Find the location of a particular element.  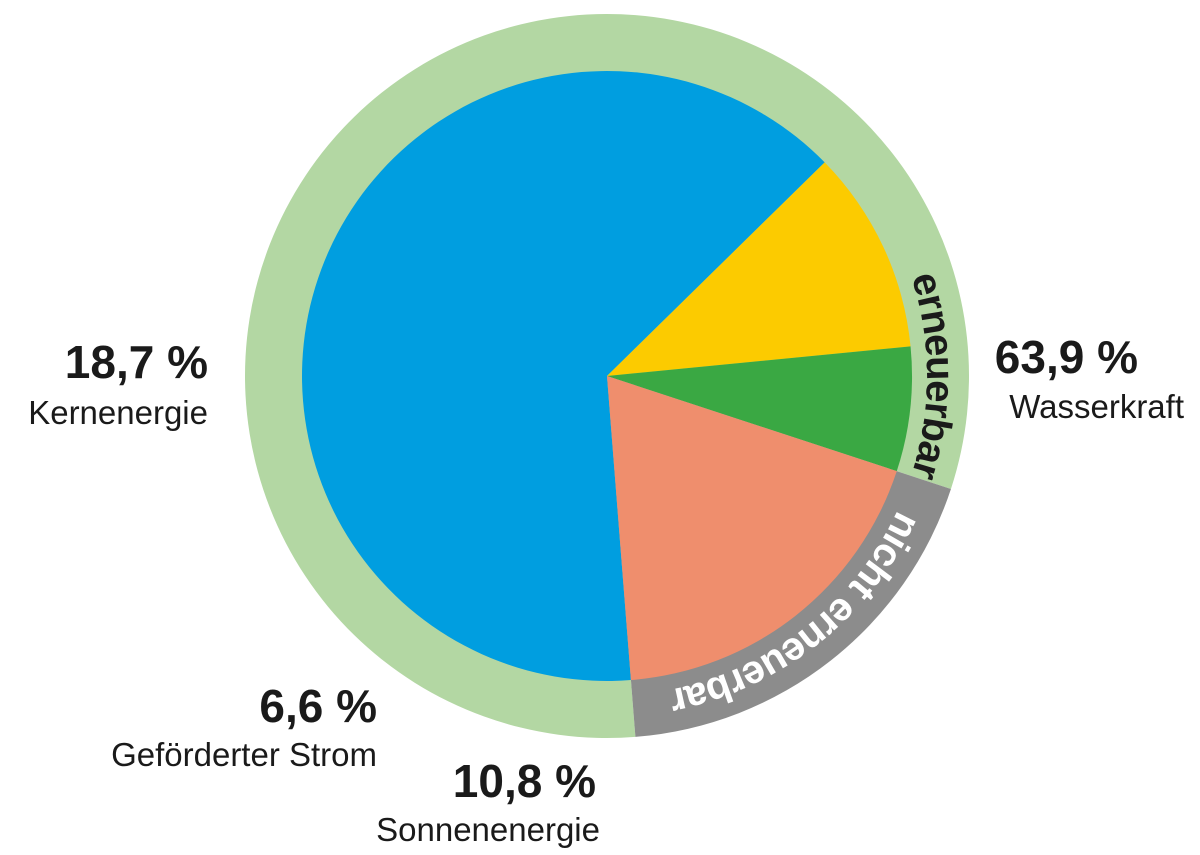

label-wasserkraft: 63,9 % Wasserkraft is located at coordinates (1089, 378).